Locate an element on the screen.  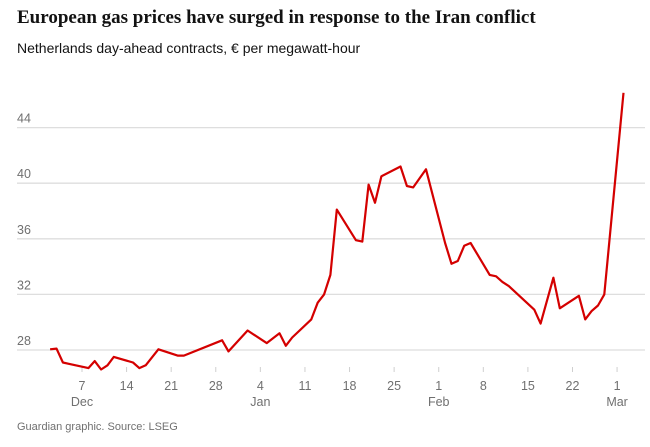
y-tick-label: 28 is located at coordinates (24, 341).